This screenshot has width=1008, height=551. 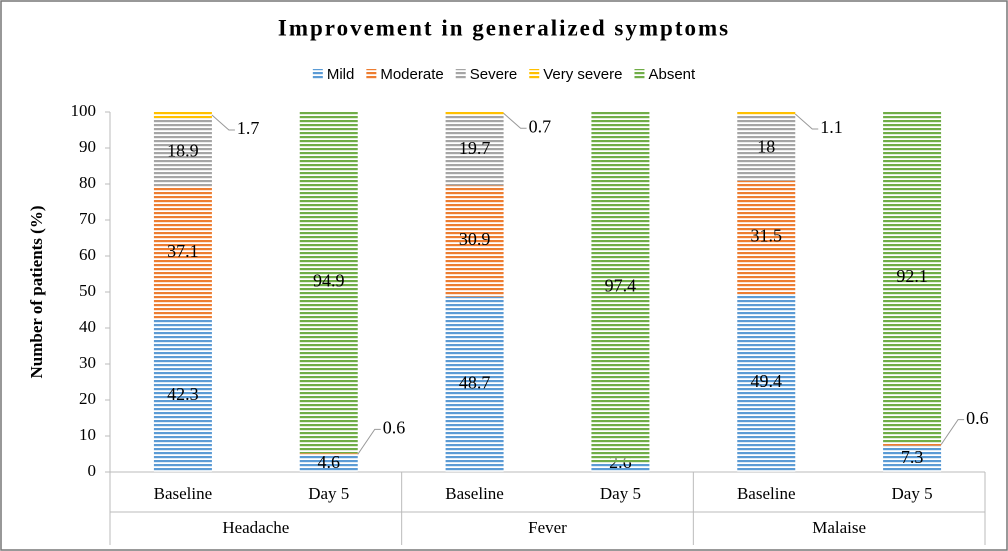 I want to click on data-label: 18, so click(x=766, y=146).